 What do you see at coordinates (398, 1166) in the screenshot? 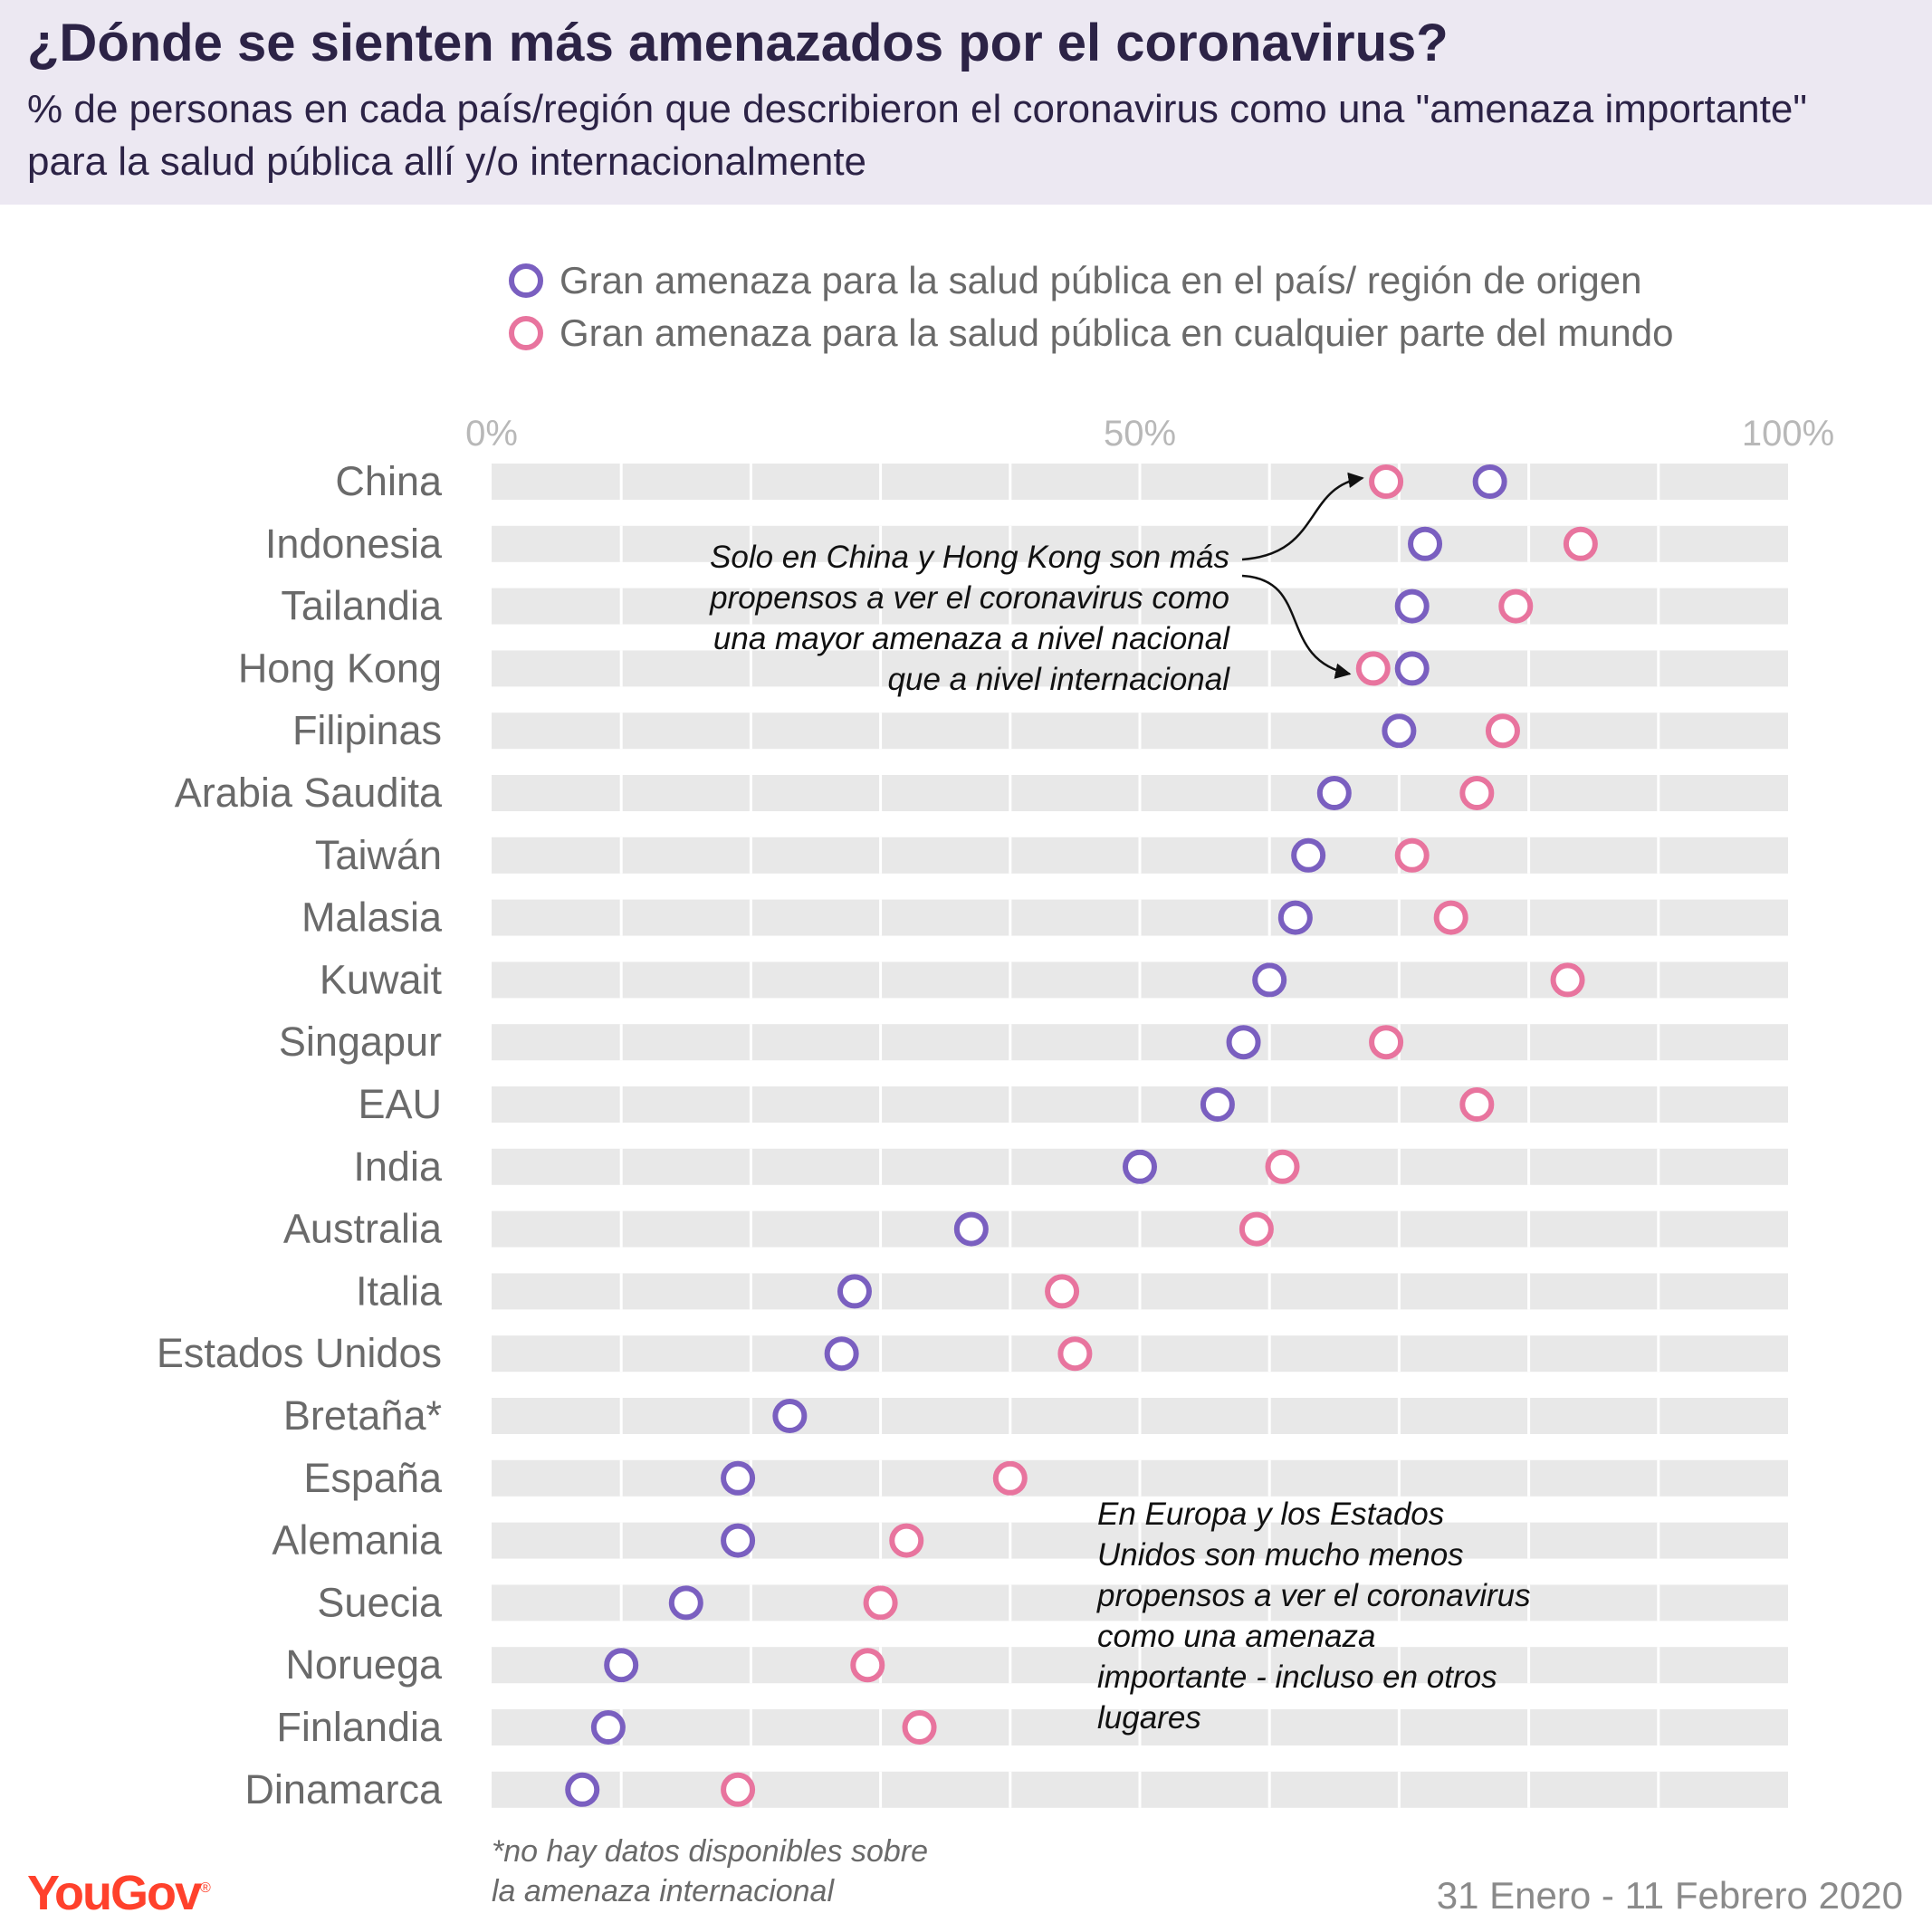
I see `category-label: India` at bounding box center [398, 1166].